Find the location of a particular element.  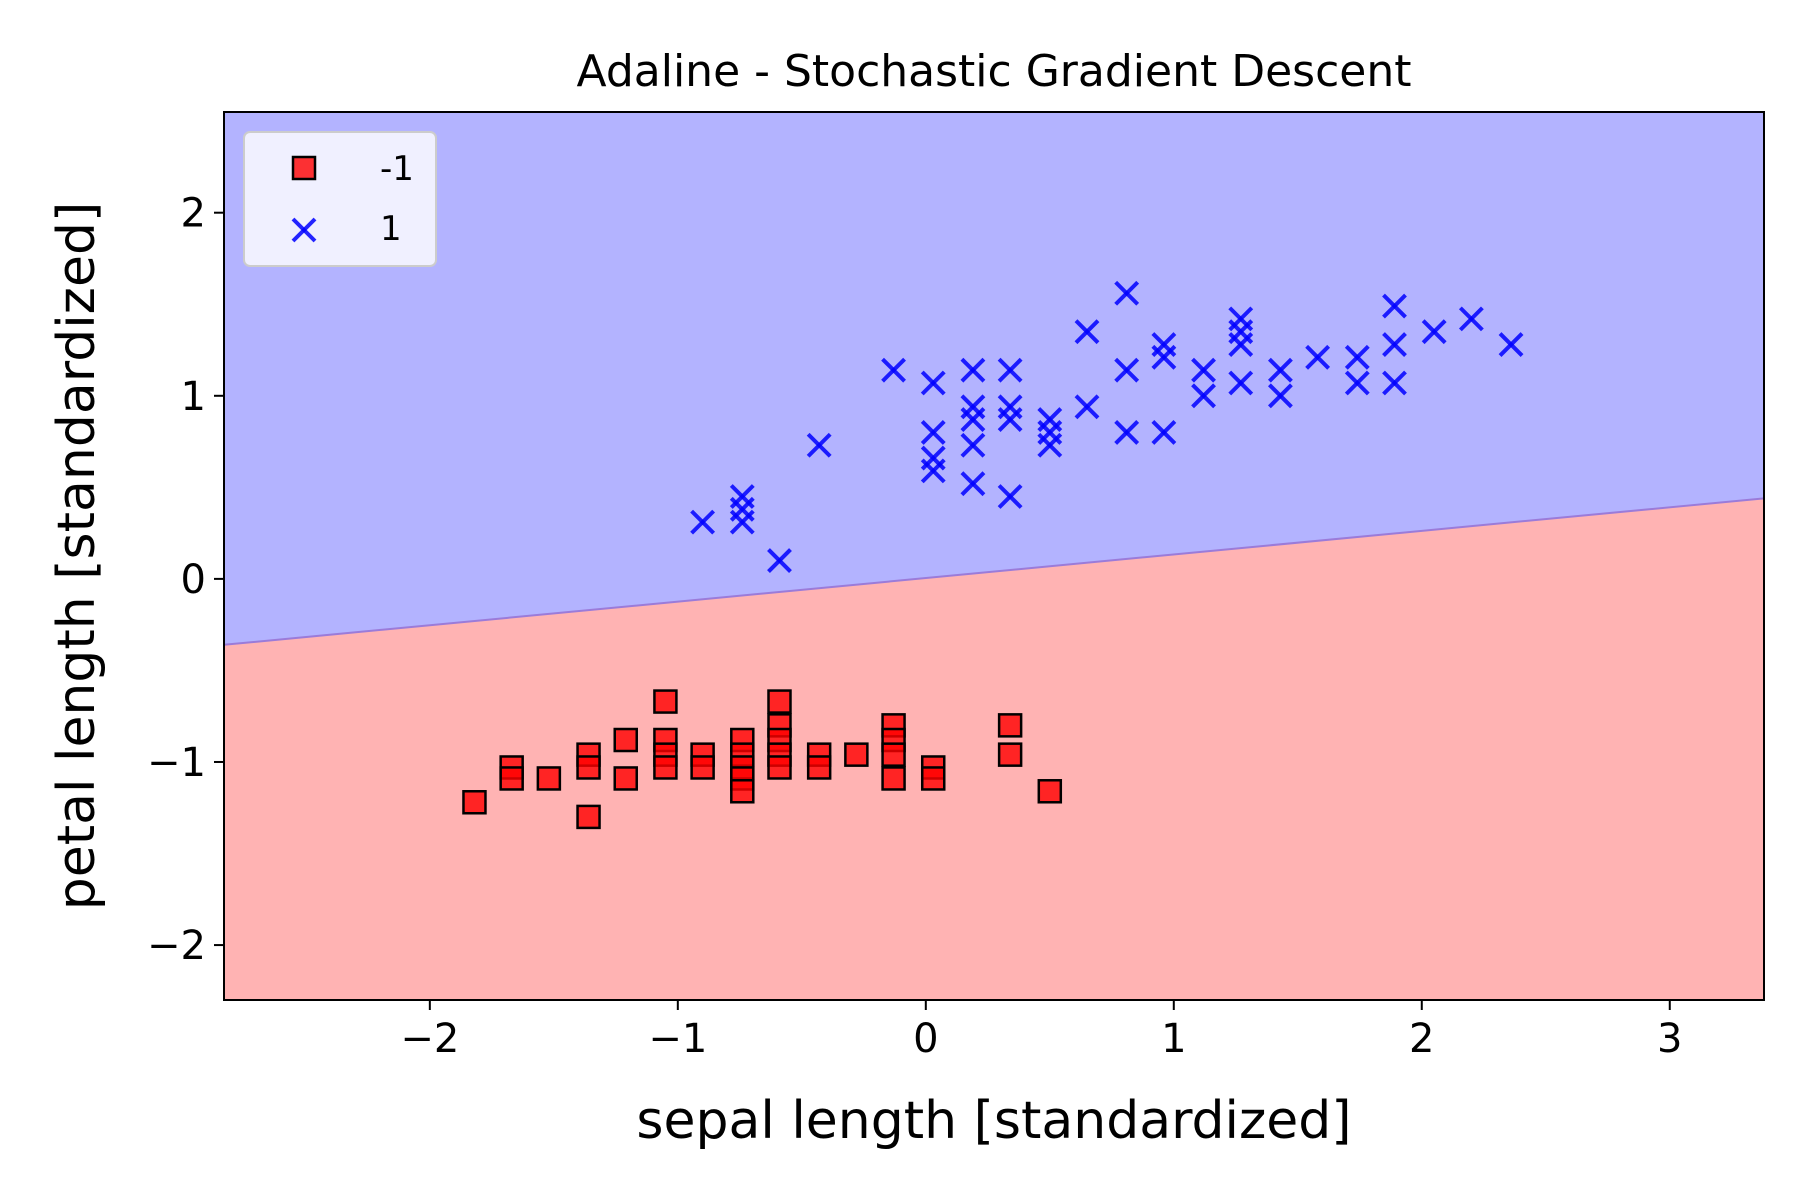

x-tick-label: −2 is located at coordinates (429, 1039).